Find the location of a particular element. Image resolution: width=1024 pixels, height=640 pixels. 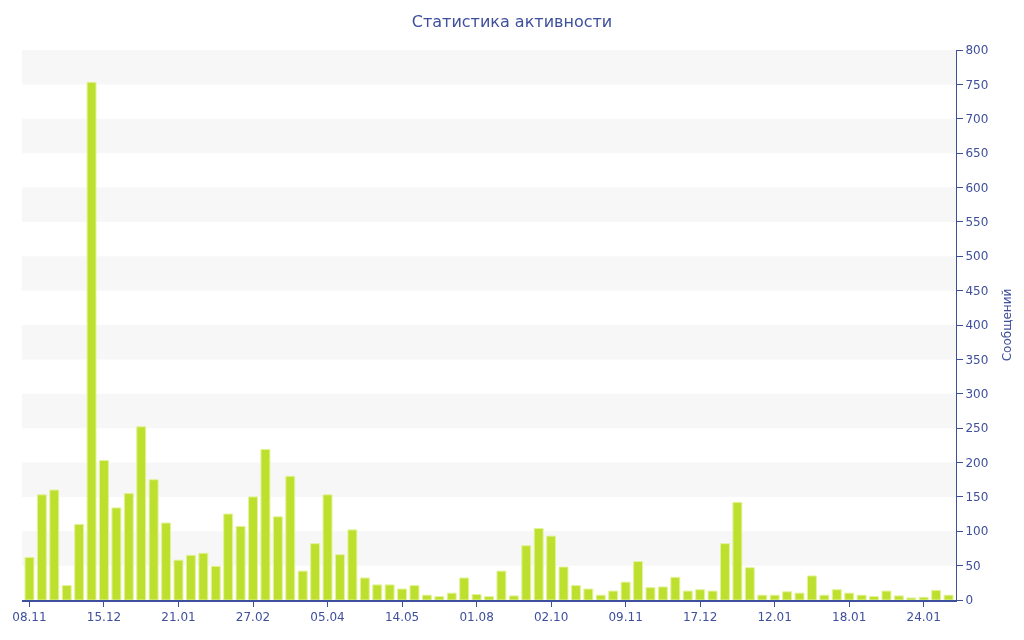

y-tick-label: 800 is located at coordinates (977, 50).